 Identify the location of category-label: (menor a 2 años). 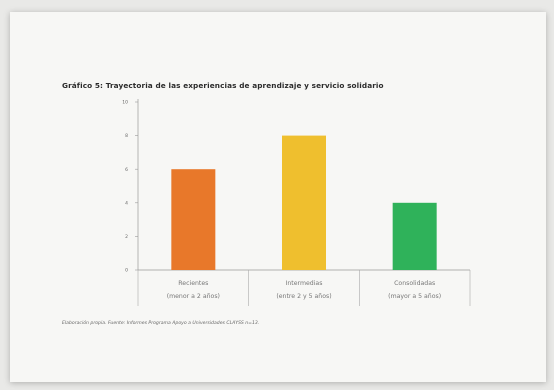
(193, 296).